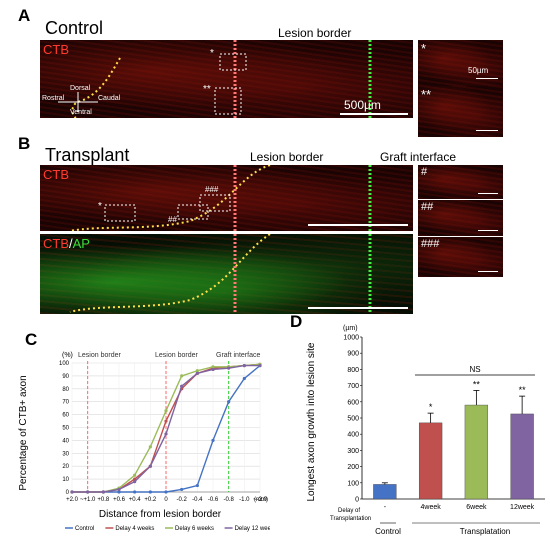 This screenshot has height=540, width=550. I want to click on panel-a-scale-label: 500µm, so click(362, 105).